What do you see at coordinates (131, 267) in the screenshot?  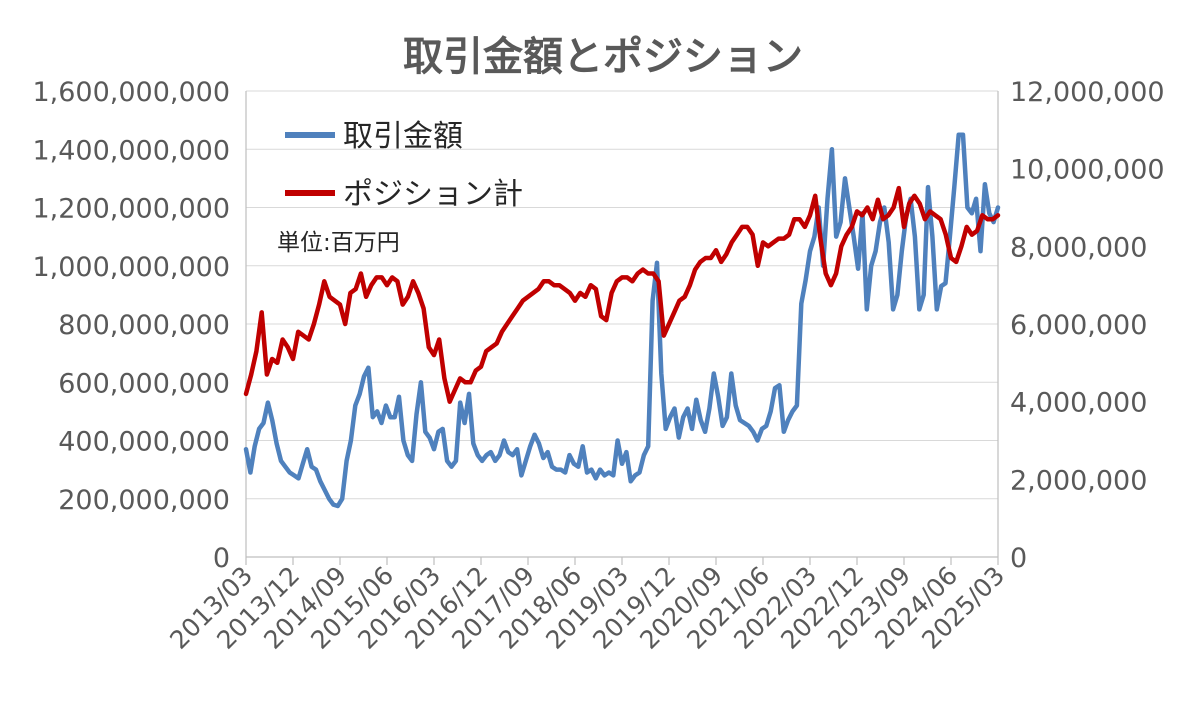 I see `left-tick-label-5: 1,000,000,000` at bounding box center [131, 267].